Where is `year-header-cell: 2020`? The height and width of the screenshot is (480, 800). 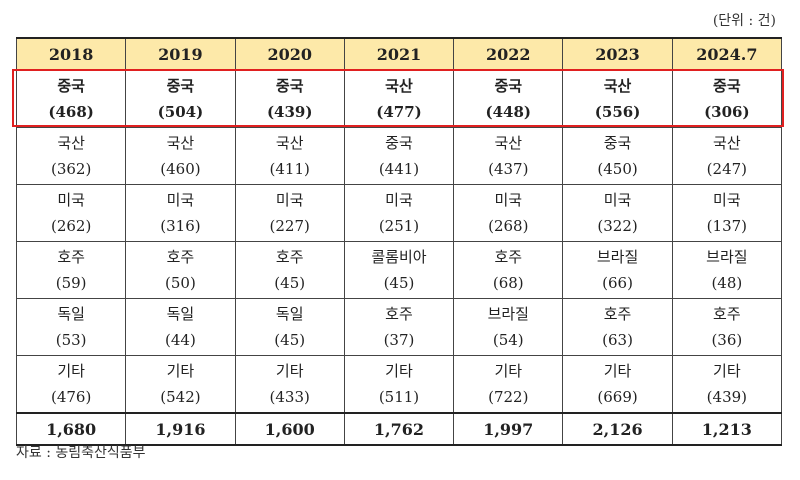 year-header-cell: 2020 is located at coordinates (289, 54).